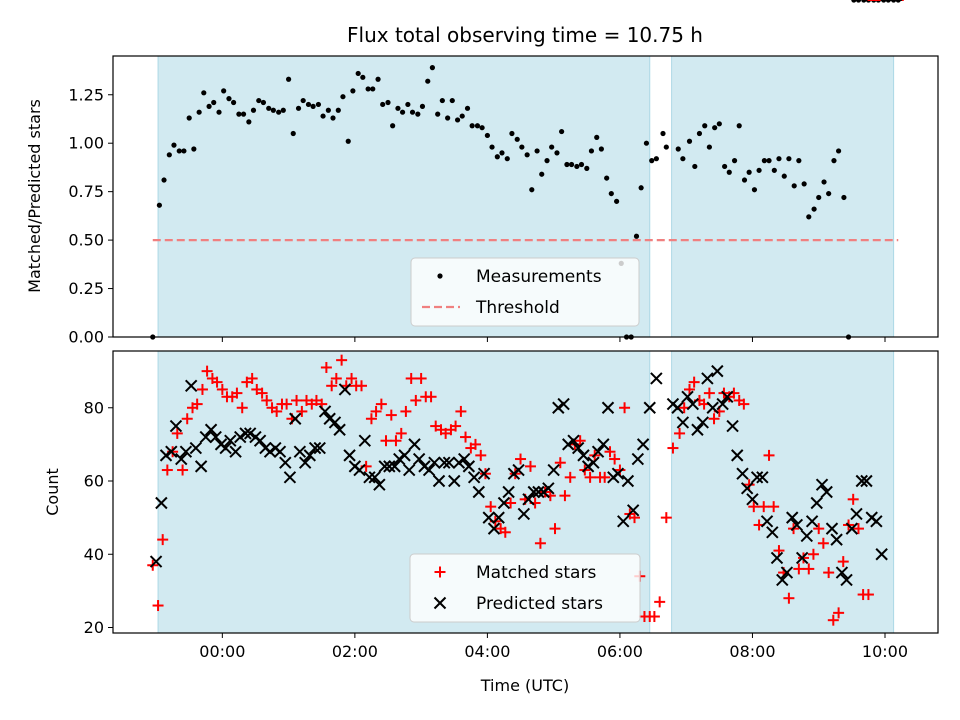 Image resolution: width=960 pixels, height=720 pixels. What do you see at coordinates (752, 651) in the screenshot?
I see `x-tick-label: 08:00` at bounding box center [752, 651].